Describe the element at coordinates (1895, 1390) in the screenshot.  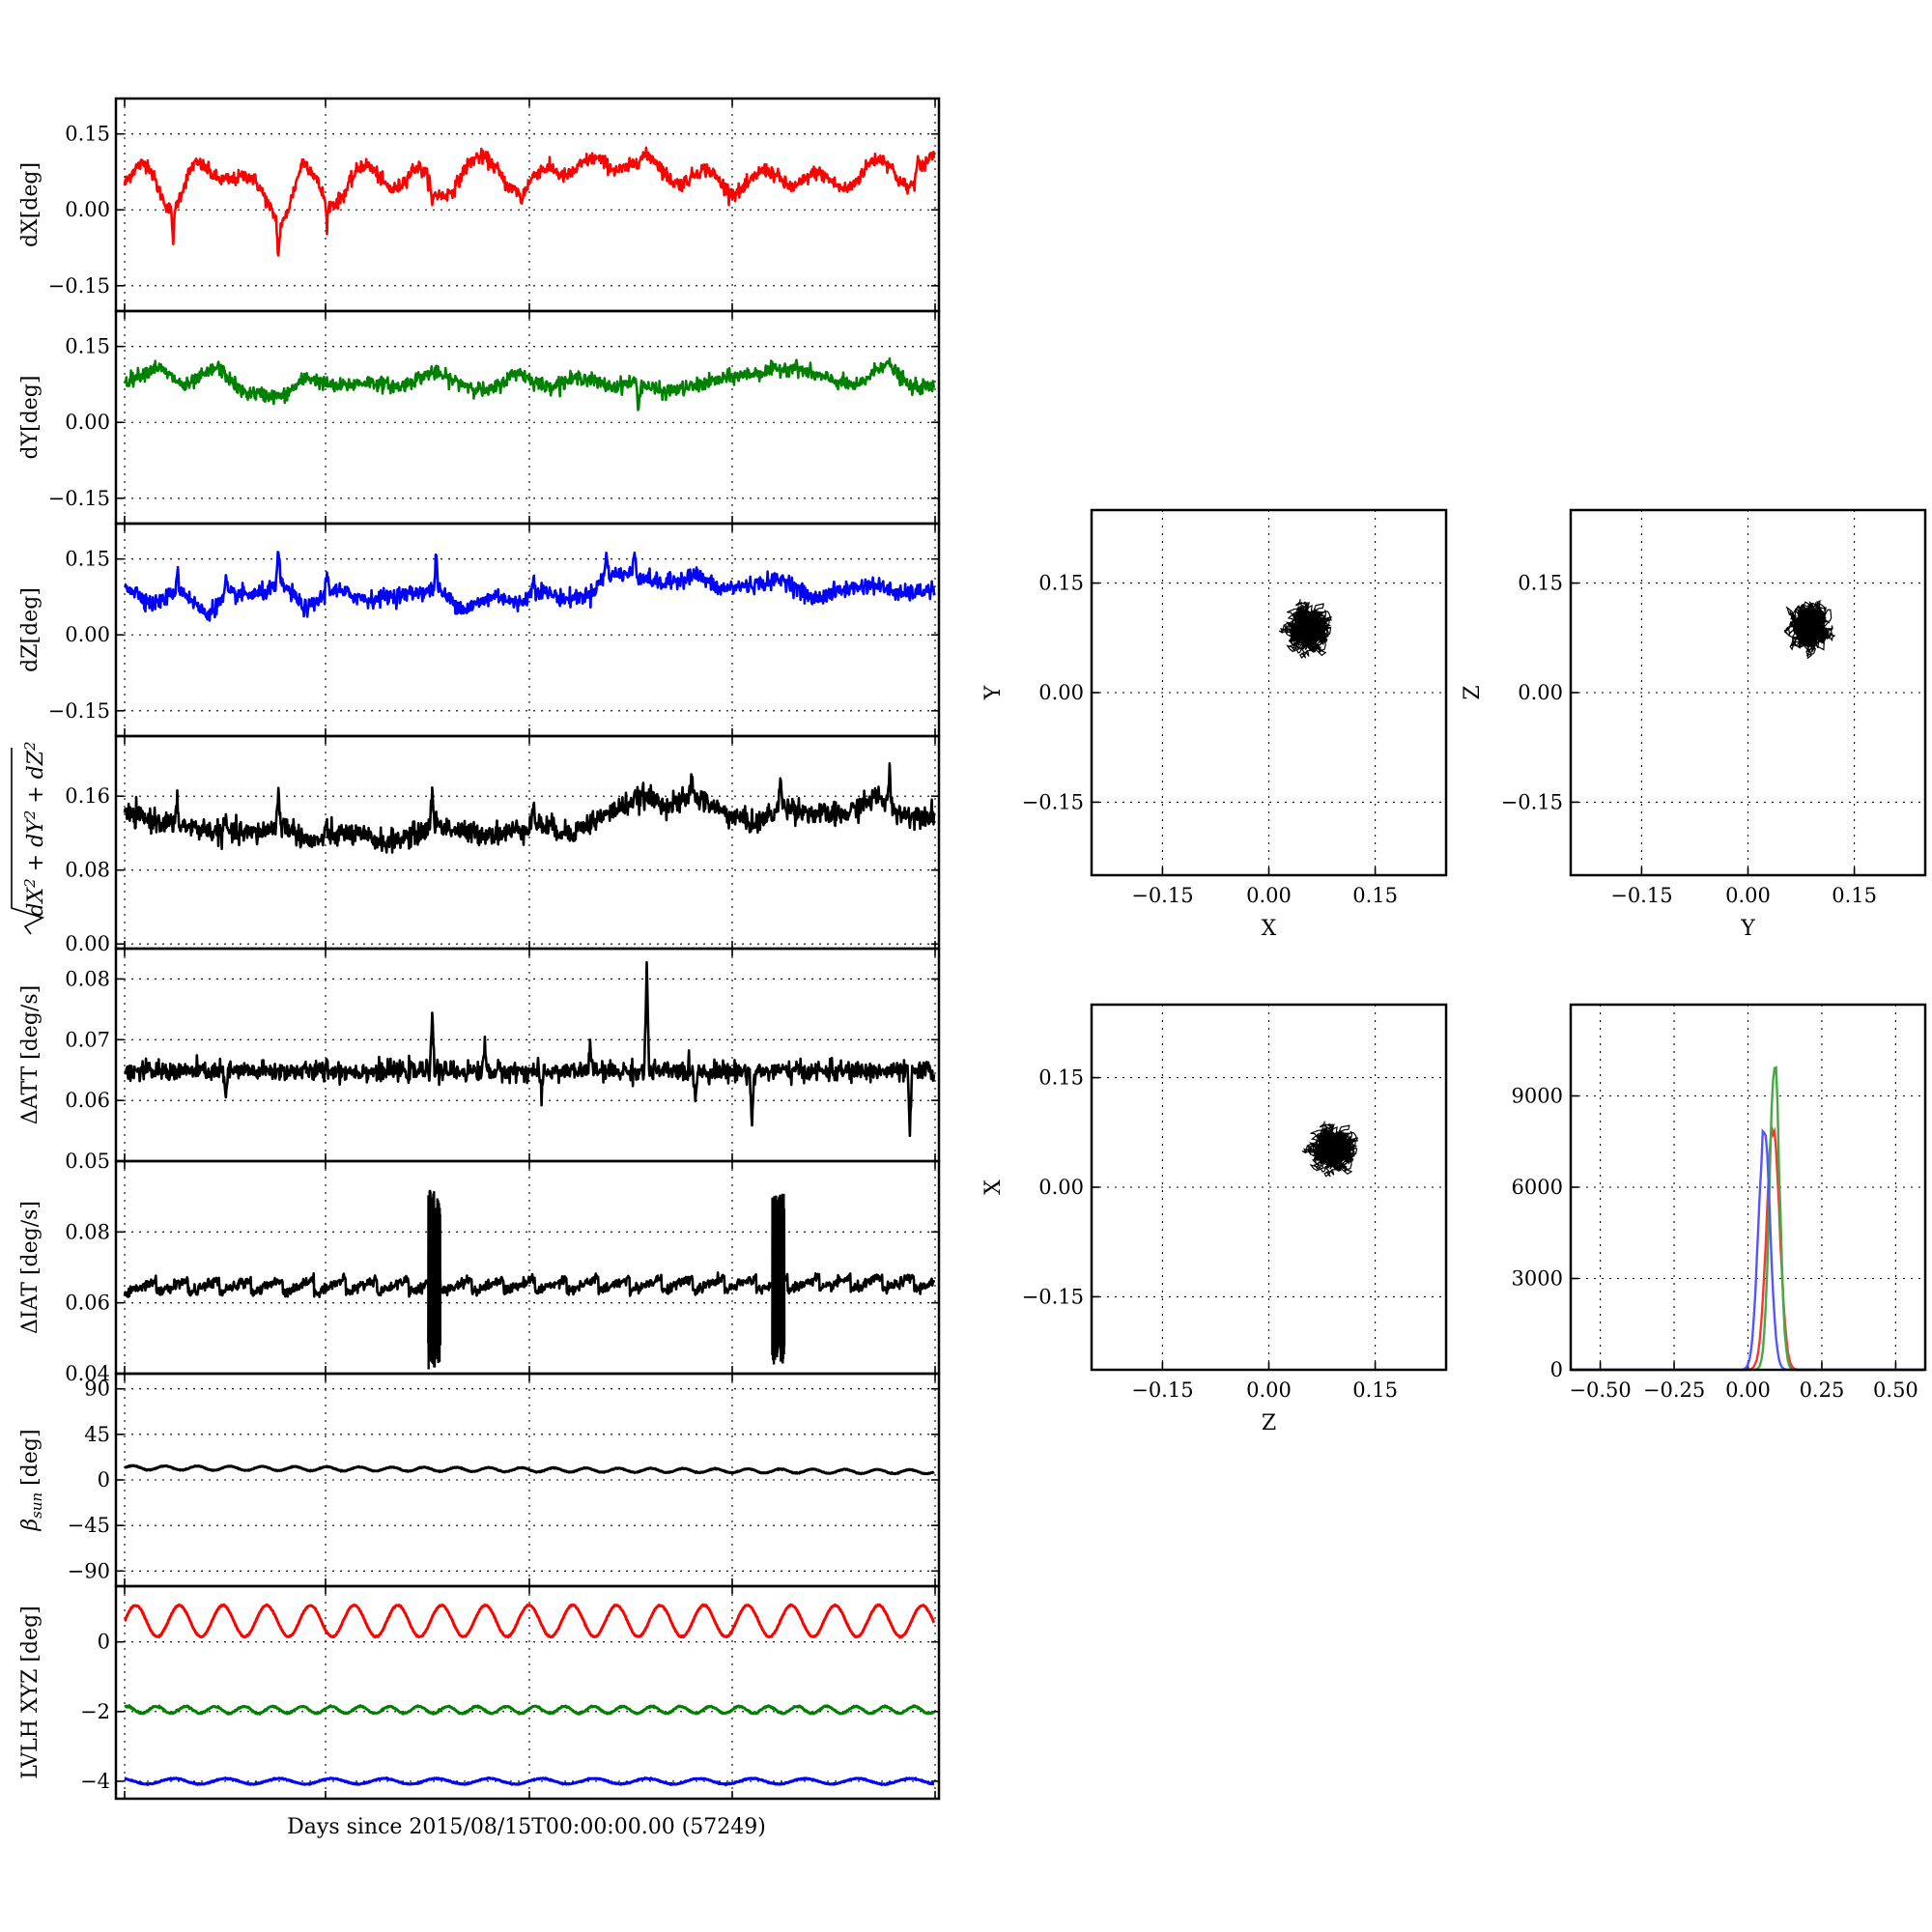
I see `hist-xtick-label: 0.50` at that location.